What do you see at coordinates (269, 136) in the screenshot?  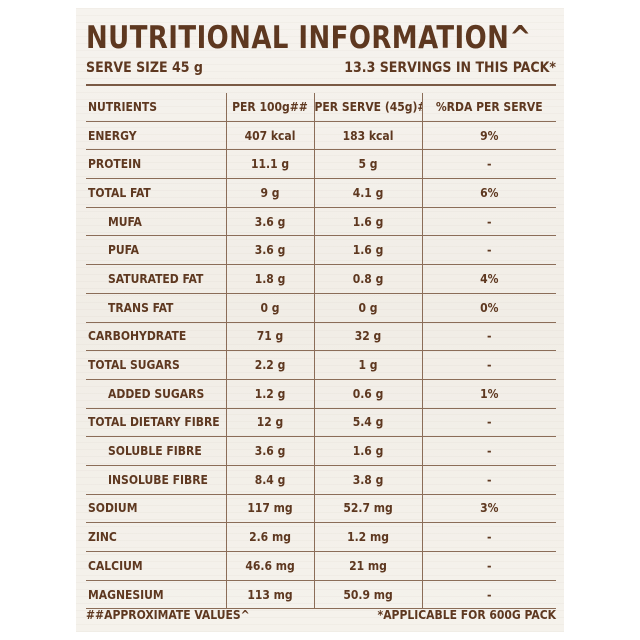 I see `value-per-100g: 407 kcal` at bounding box center [269, 136].